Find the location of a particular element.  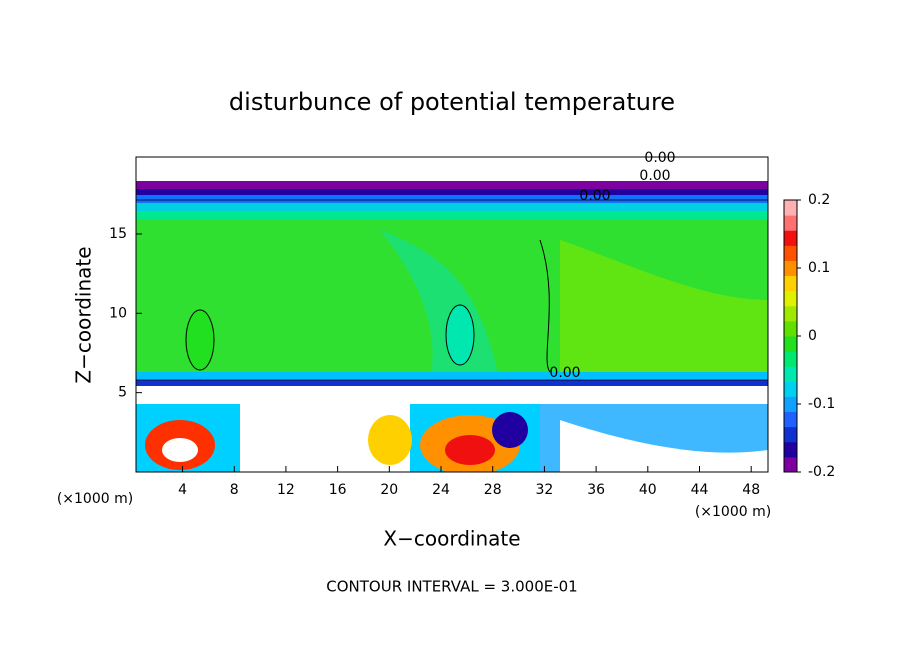

x-tick-label: 40 is located at coordinates (648, 490).